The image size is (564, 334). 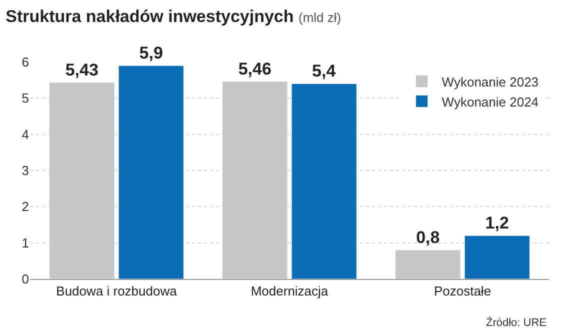 What do you see at coordinates (25, 242) in the screenshot?
I see `y-tick-label: 1` at bounding box center [25, 242].